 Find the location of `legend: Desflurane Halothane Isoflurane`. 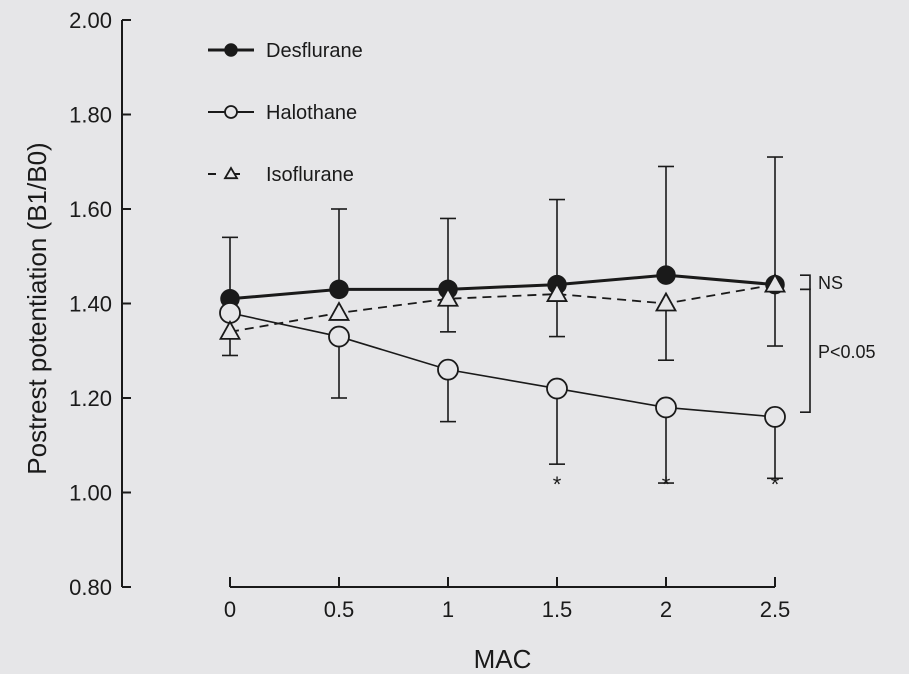

legend: Desflurane Halothane Isoflurane is located at coordinates (285, 113).